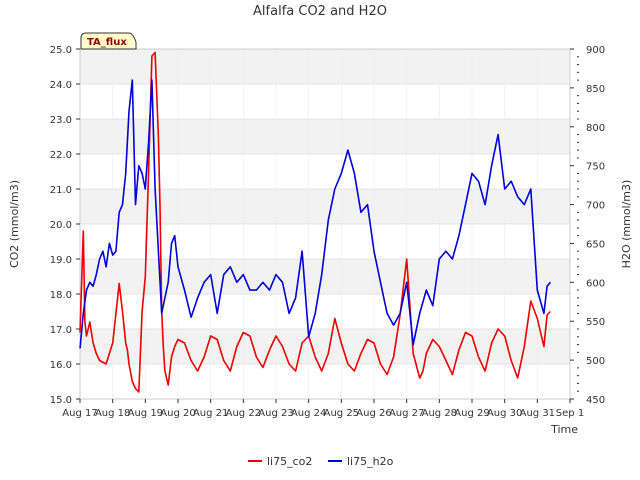  What do you see at coordinates (626, 224) in the screenshot?
I see `y2-axis-label: H2O (mmol/m3)` at bounding box center [626, 224].